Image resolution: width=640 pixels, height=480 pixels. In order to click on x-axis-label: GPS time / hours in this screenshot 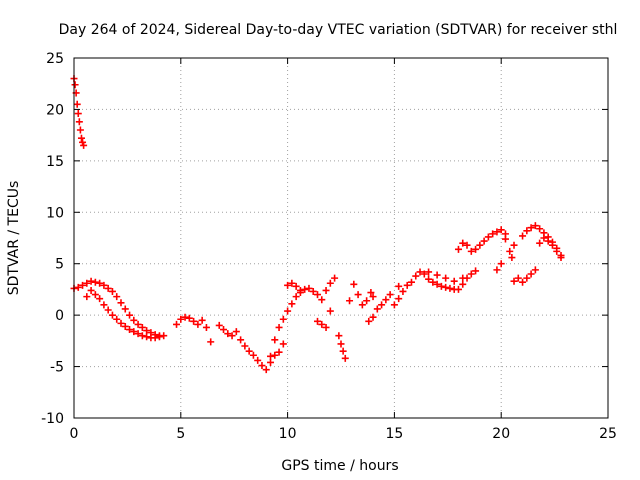, I will do `click(339, 466)`.